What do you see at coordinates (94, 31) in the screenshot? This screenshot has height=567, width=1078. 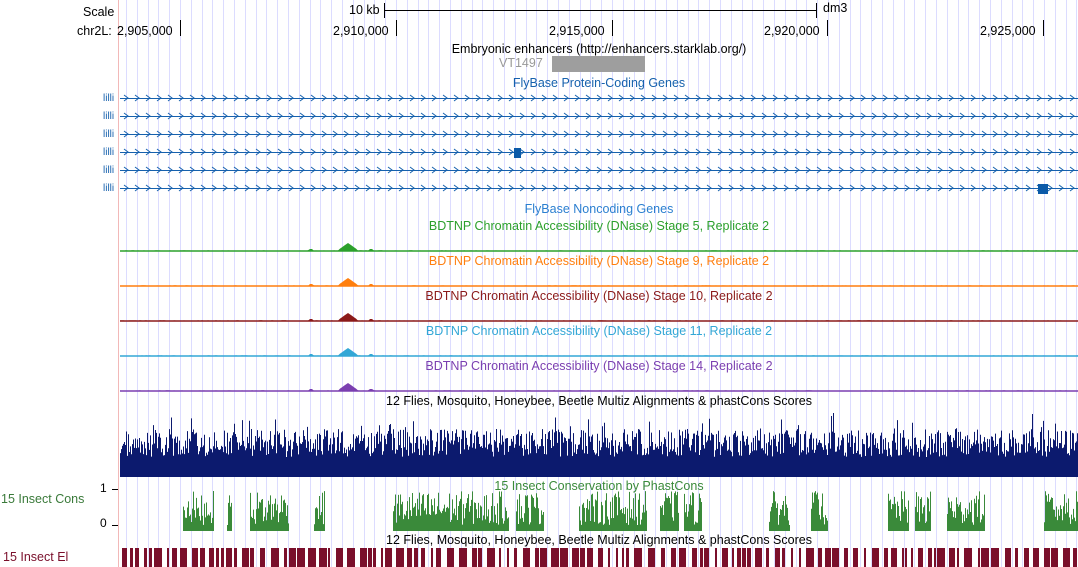 I see `chrom-label: chr2L:` at bounding box center [94, 31].